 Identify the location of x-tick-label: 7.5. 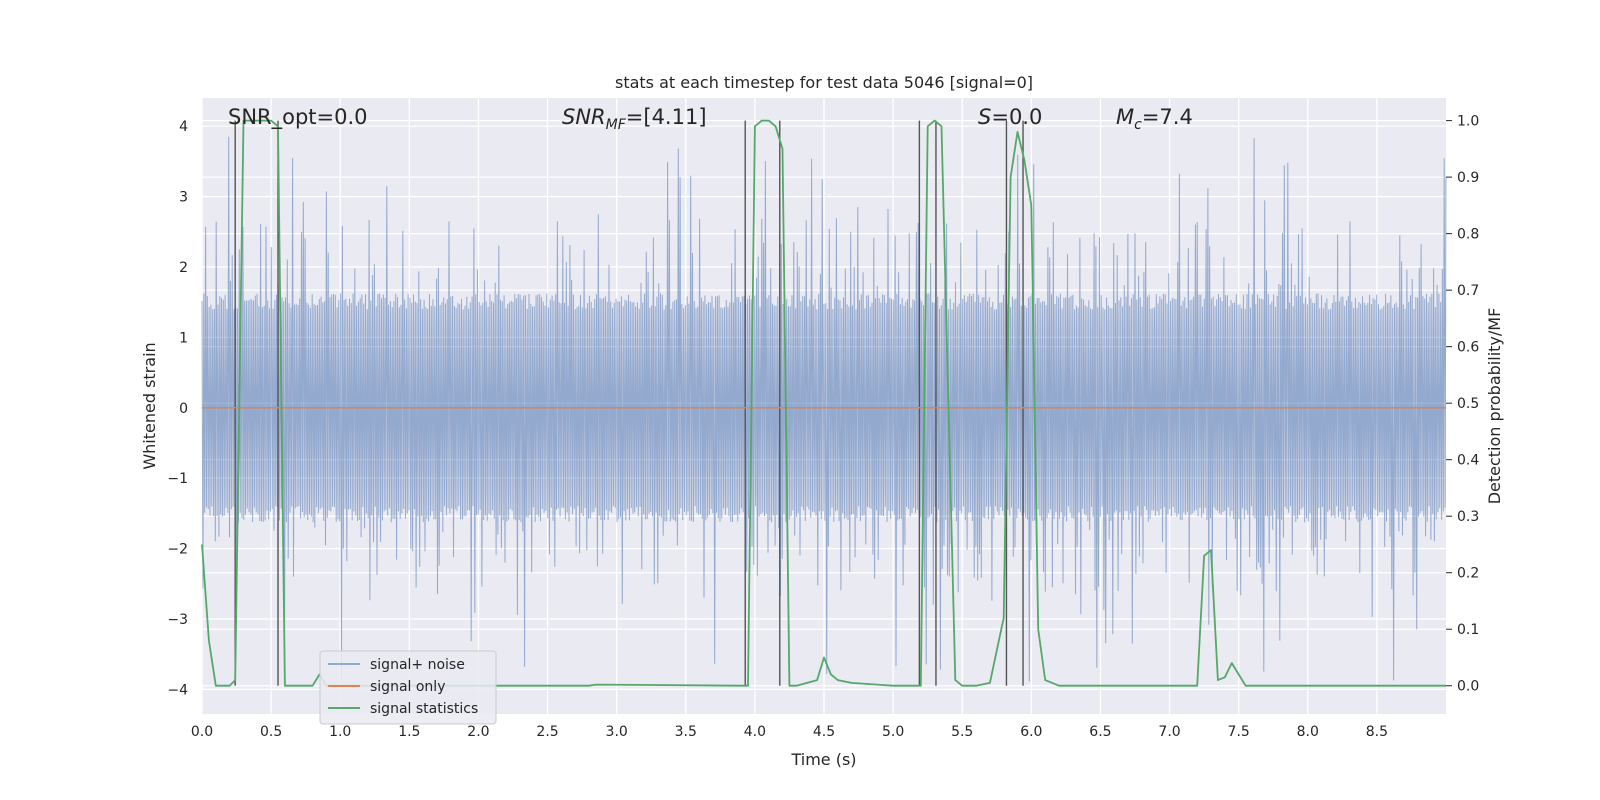
(1239, 732).